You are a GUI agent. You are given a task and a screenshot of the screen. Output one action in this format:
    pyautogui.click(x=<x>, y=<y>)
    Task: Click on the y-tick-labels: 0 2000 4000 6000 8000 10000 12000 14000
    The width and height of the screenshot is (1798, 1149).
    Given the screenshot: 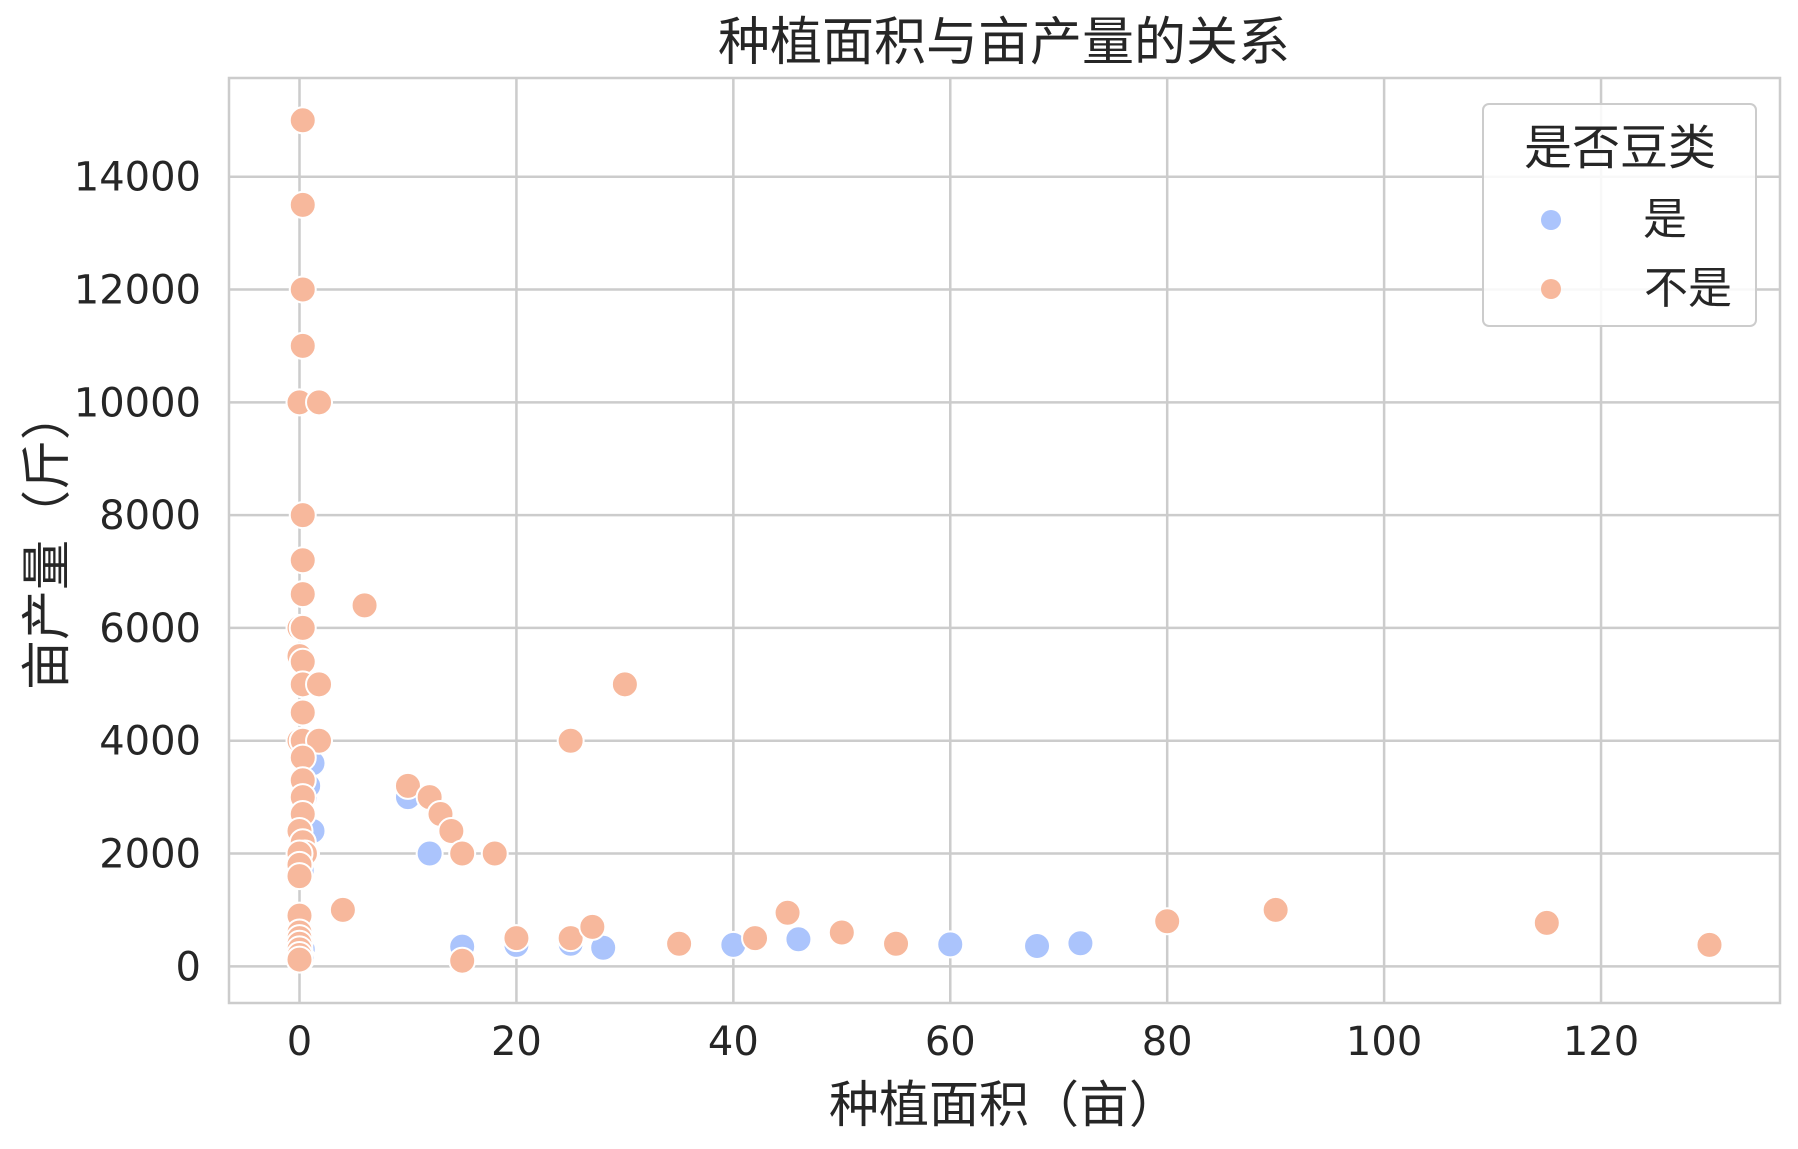 What is the action you would take?
    pyautogui.click(x=137, y=573)
    